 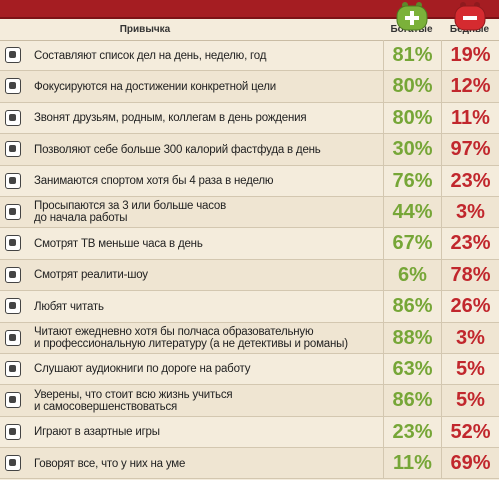 I want to click on table-row: Играют в азартные игры 23% 52%, so click(x=249, y=432).